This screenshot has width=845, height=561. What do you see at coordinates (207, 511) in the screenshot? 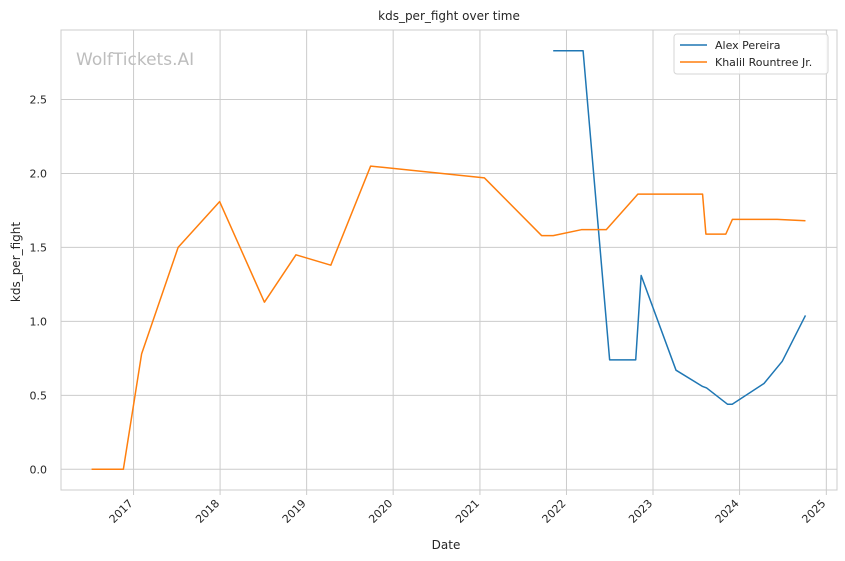
I see `x-tick-label: 2018` at bounding box center [207, 511].